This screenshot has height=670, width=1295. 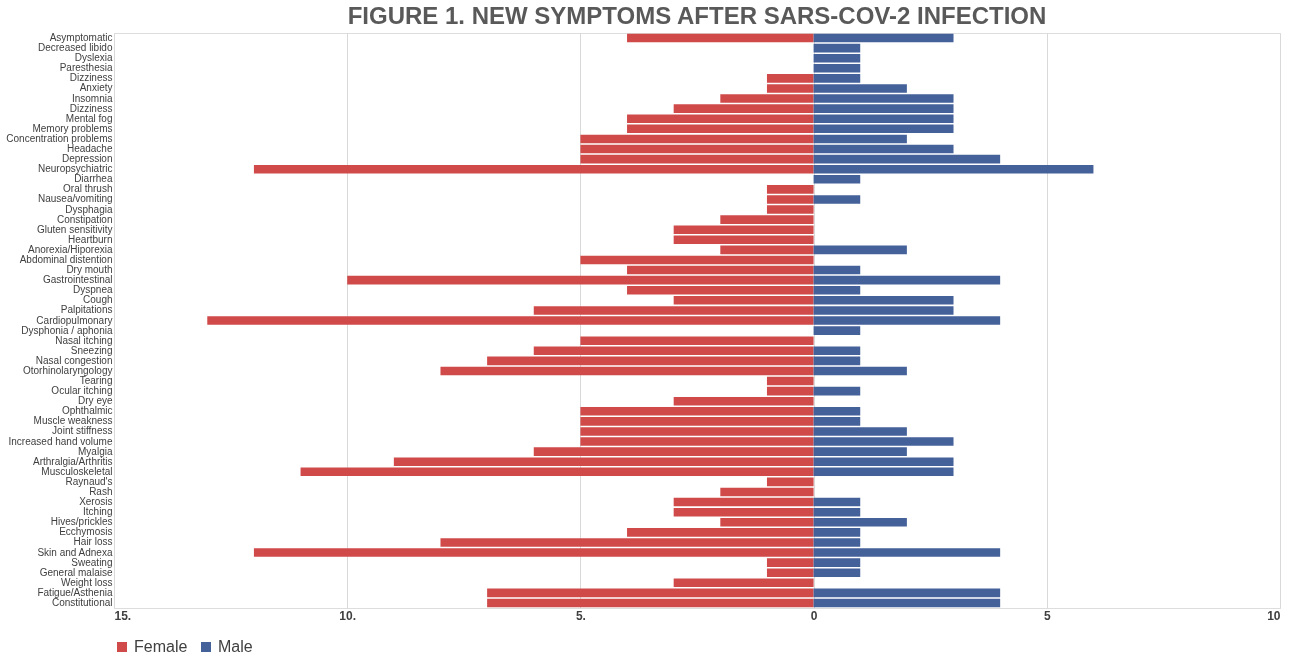 What do you see at coordinates (74, 320) in the screenshot?
I see `y-tick-label: Cardiopulmonary` at bounding box center [74, 320].